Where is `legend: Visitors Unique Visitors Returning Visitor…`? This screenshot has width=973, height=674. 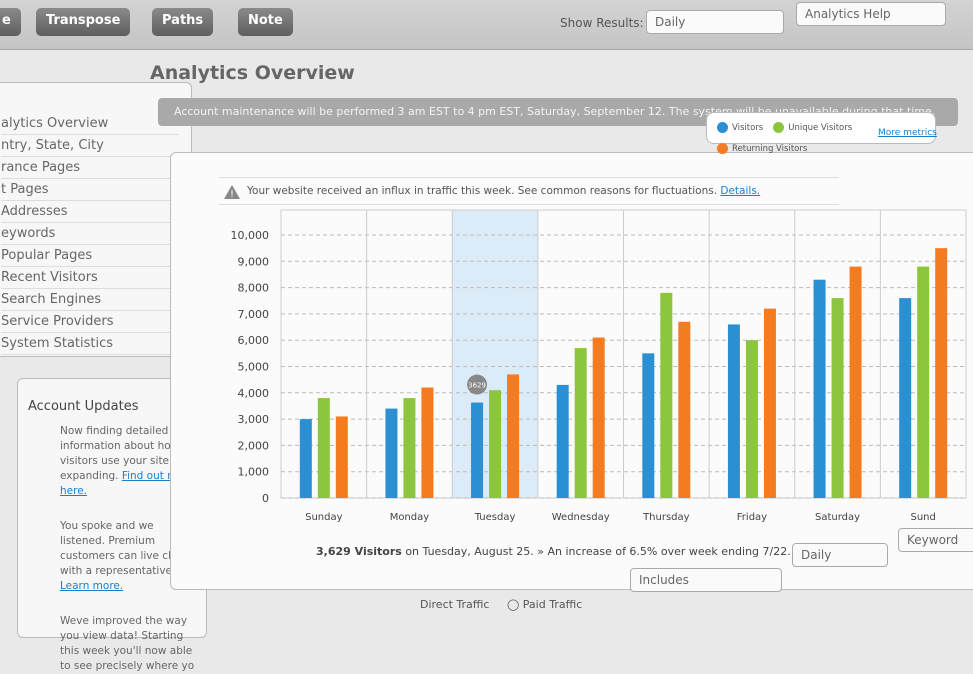 legend: Visitors Unique Visitors Returning Visitor… is located at coordinates (821, 133).